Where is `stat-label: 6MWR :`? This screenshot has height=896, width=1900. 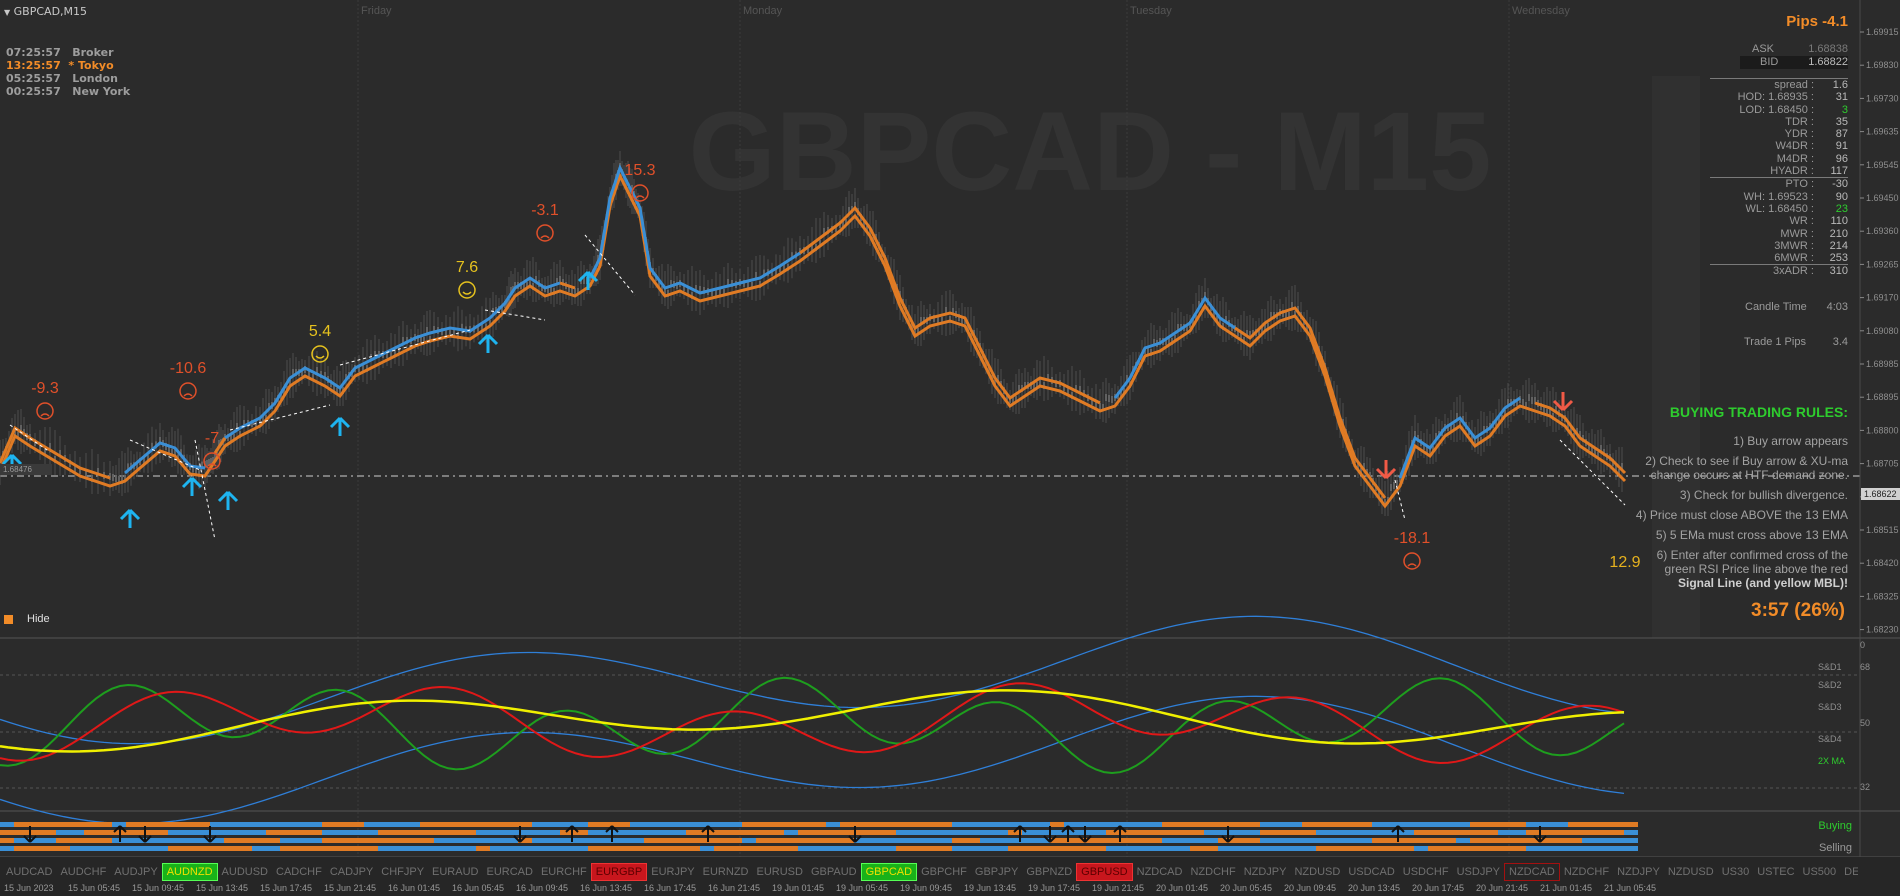 stat-label: 6MWR : is located at coordinates (1794, 258).